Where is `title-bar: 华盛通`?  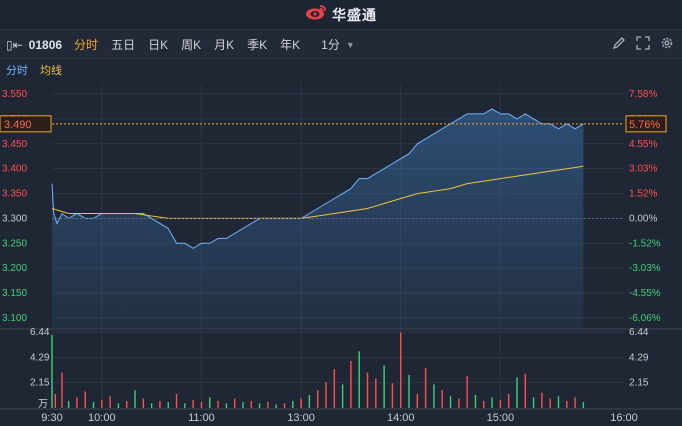
title-bar: 华盛通 is located at coordinates (341, 15).